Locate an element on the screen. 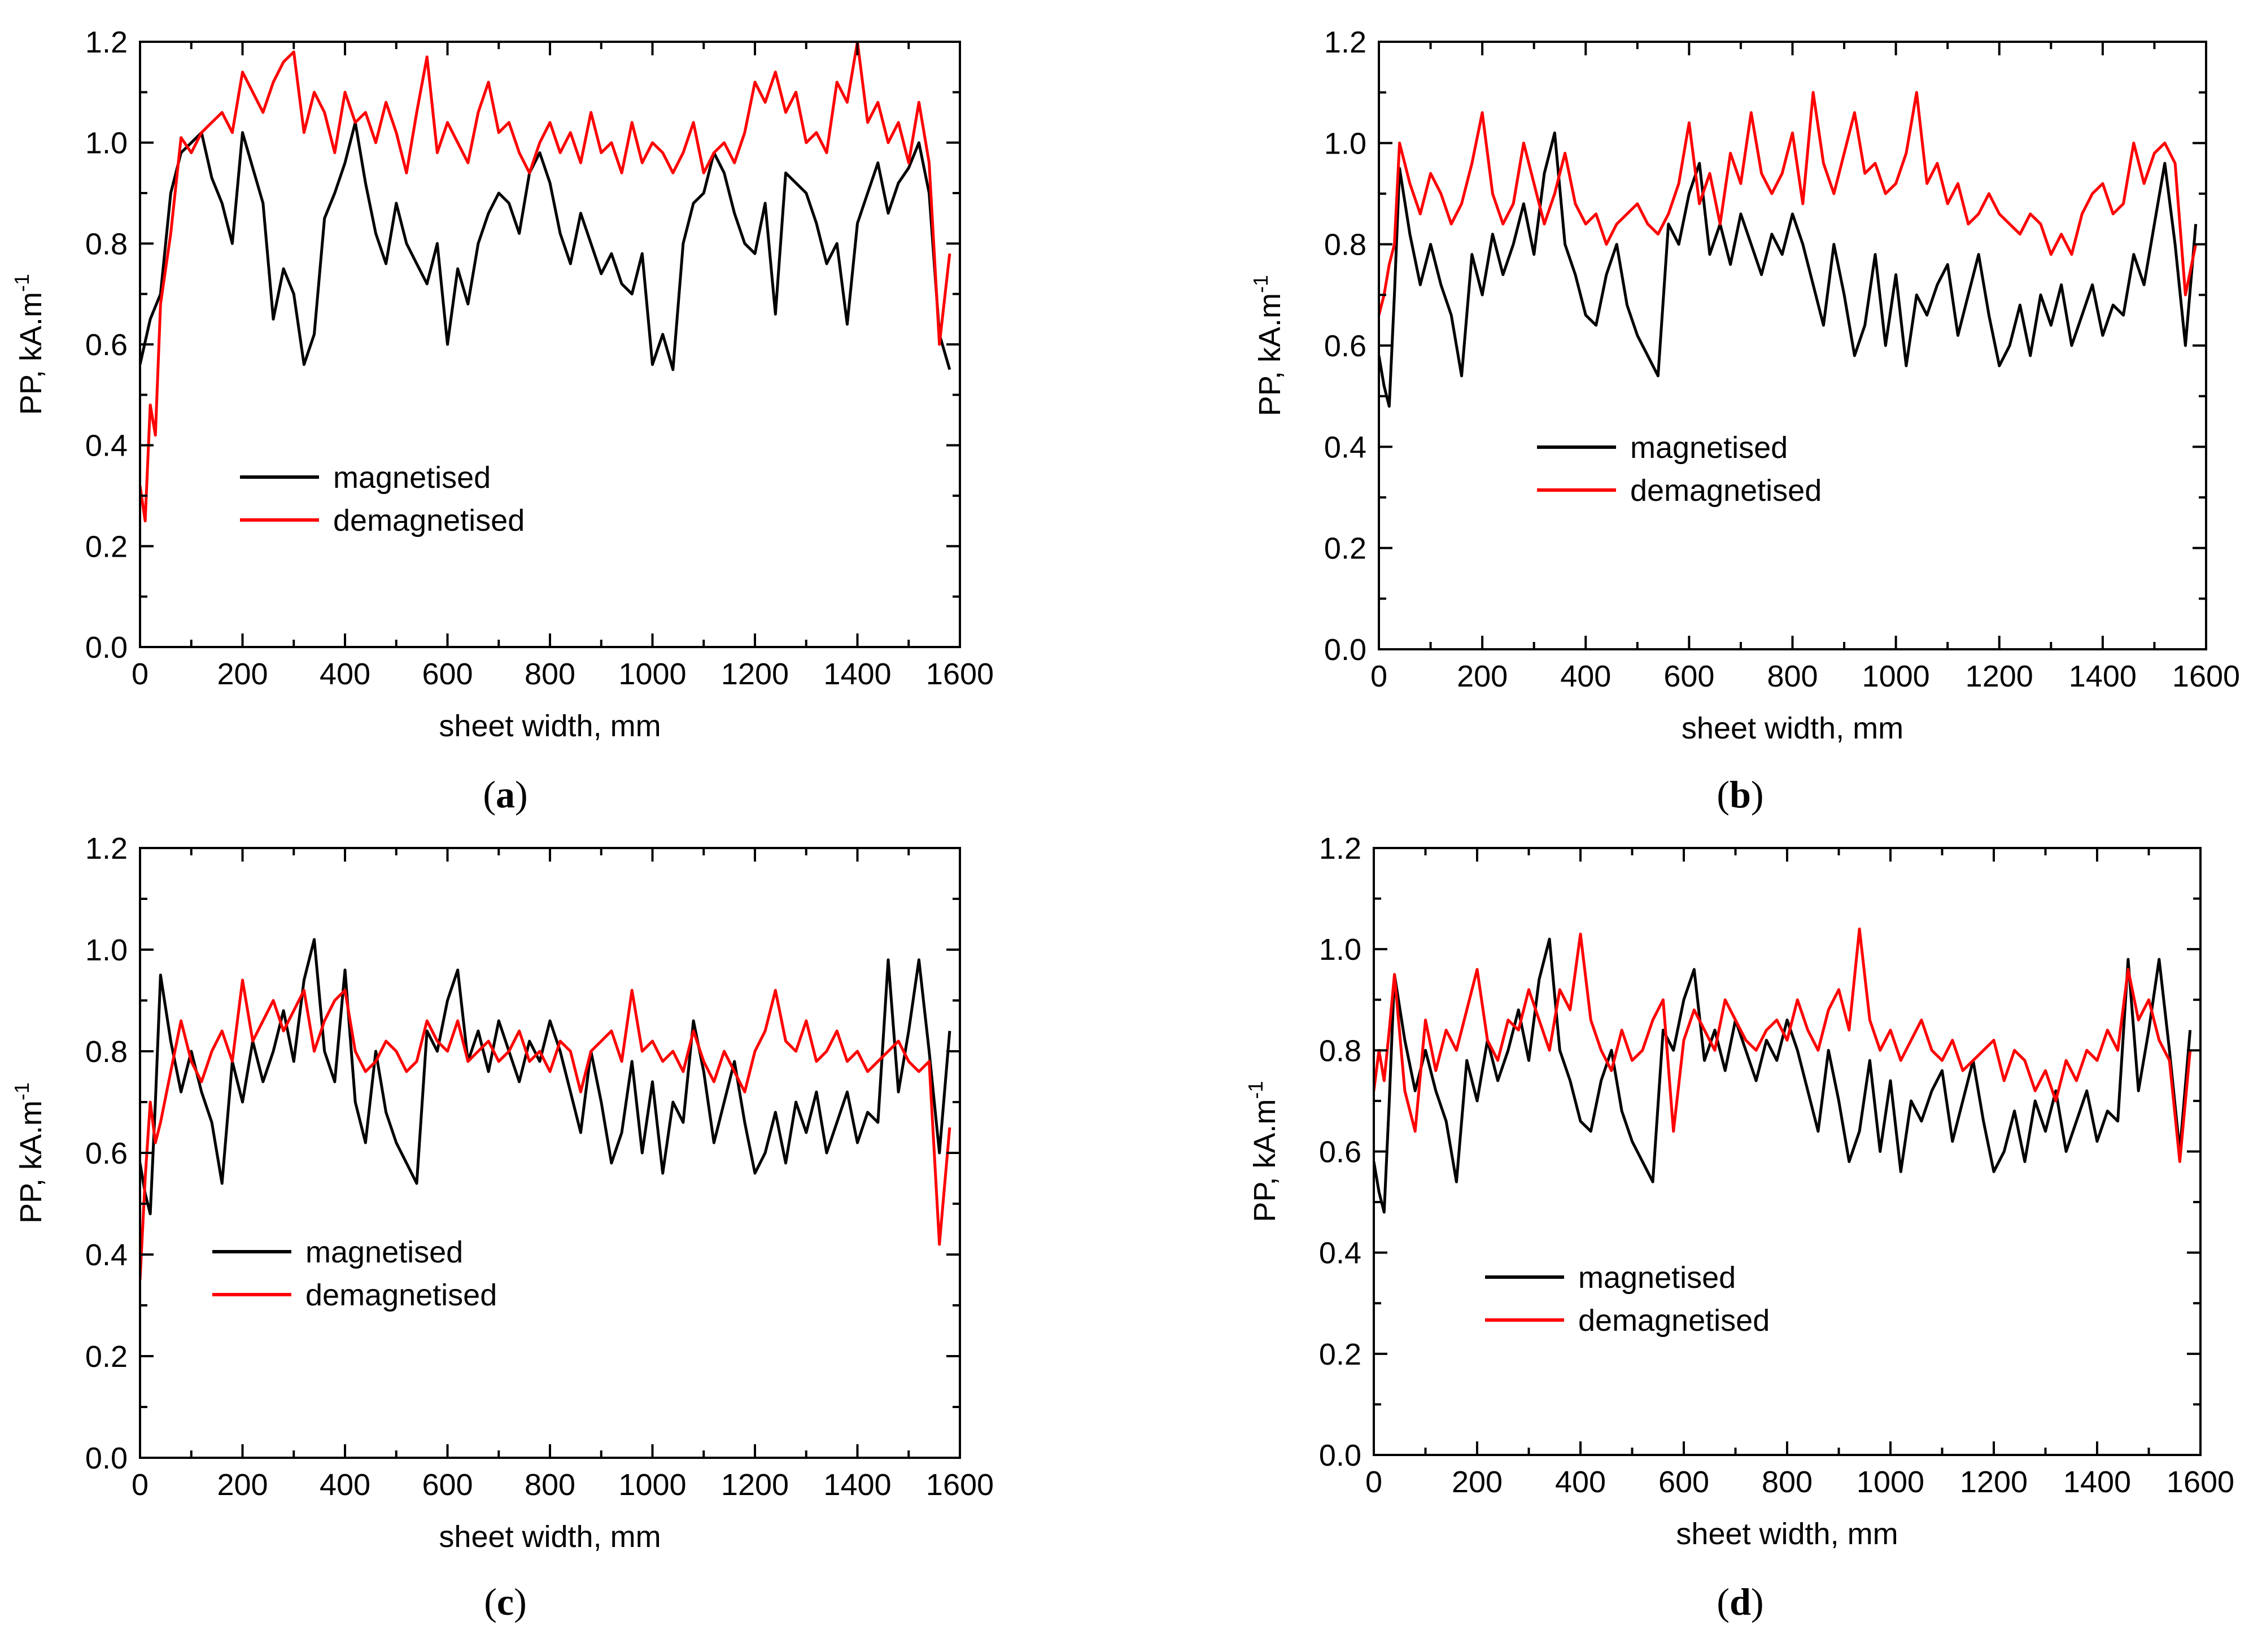  panel-caption: (a) is located at coordinates (505, 794).